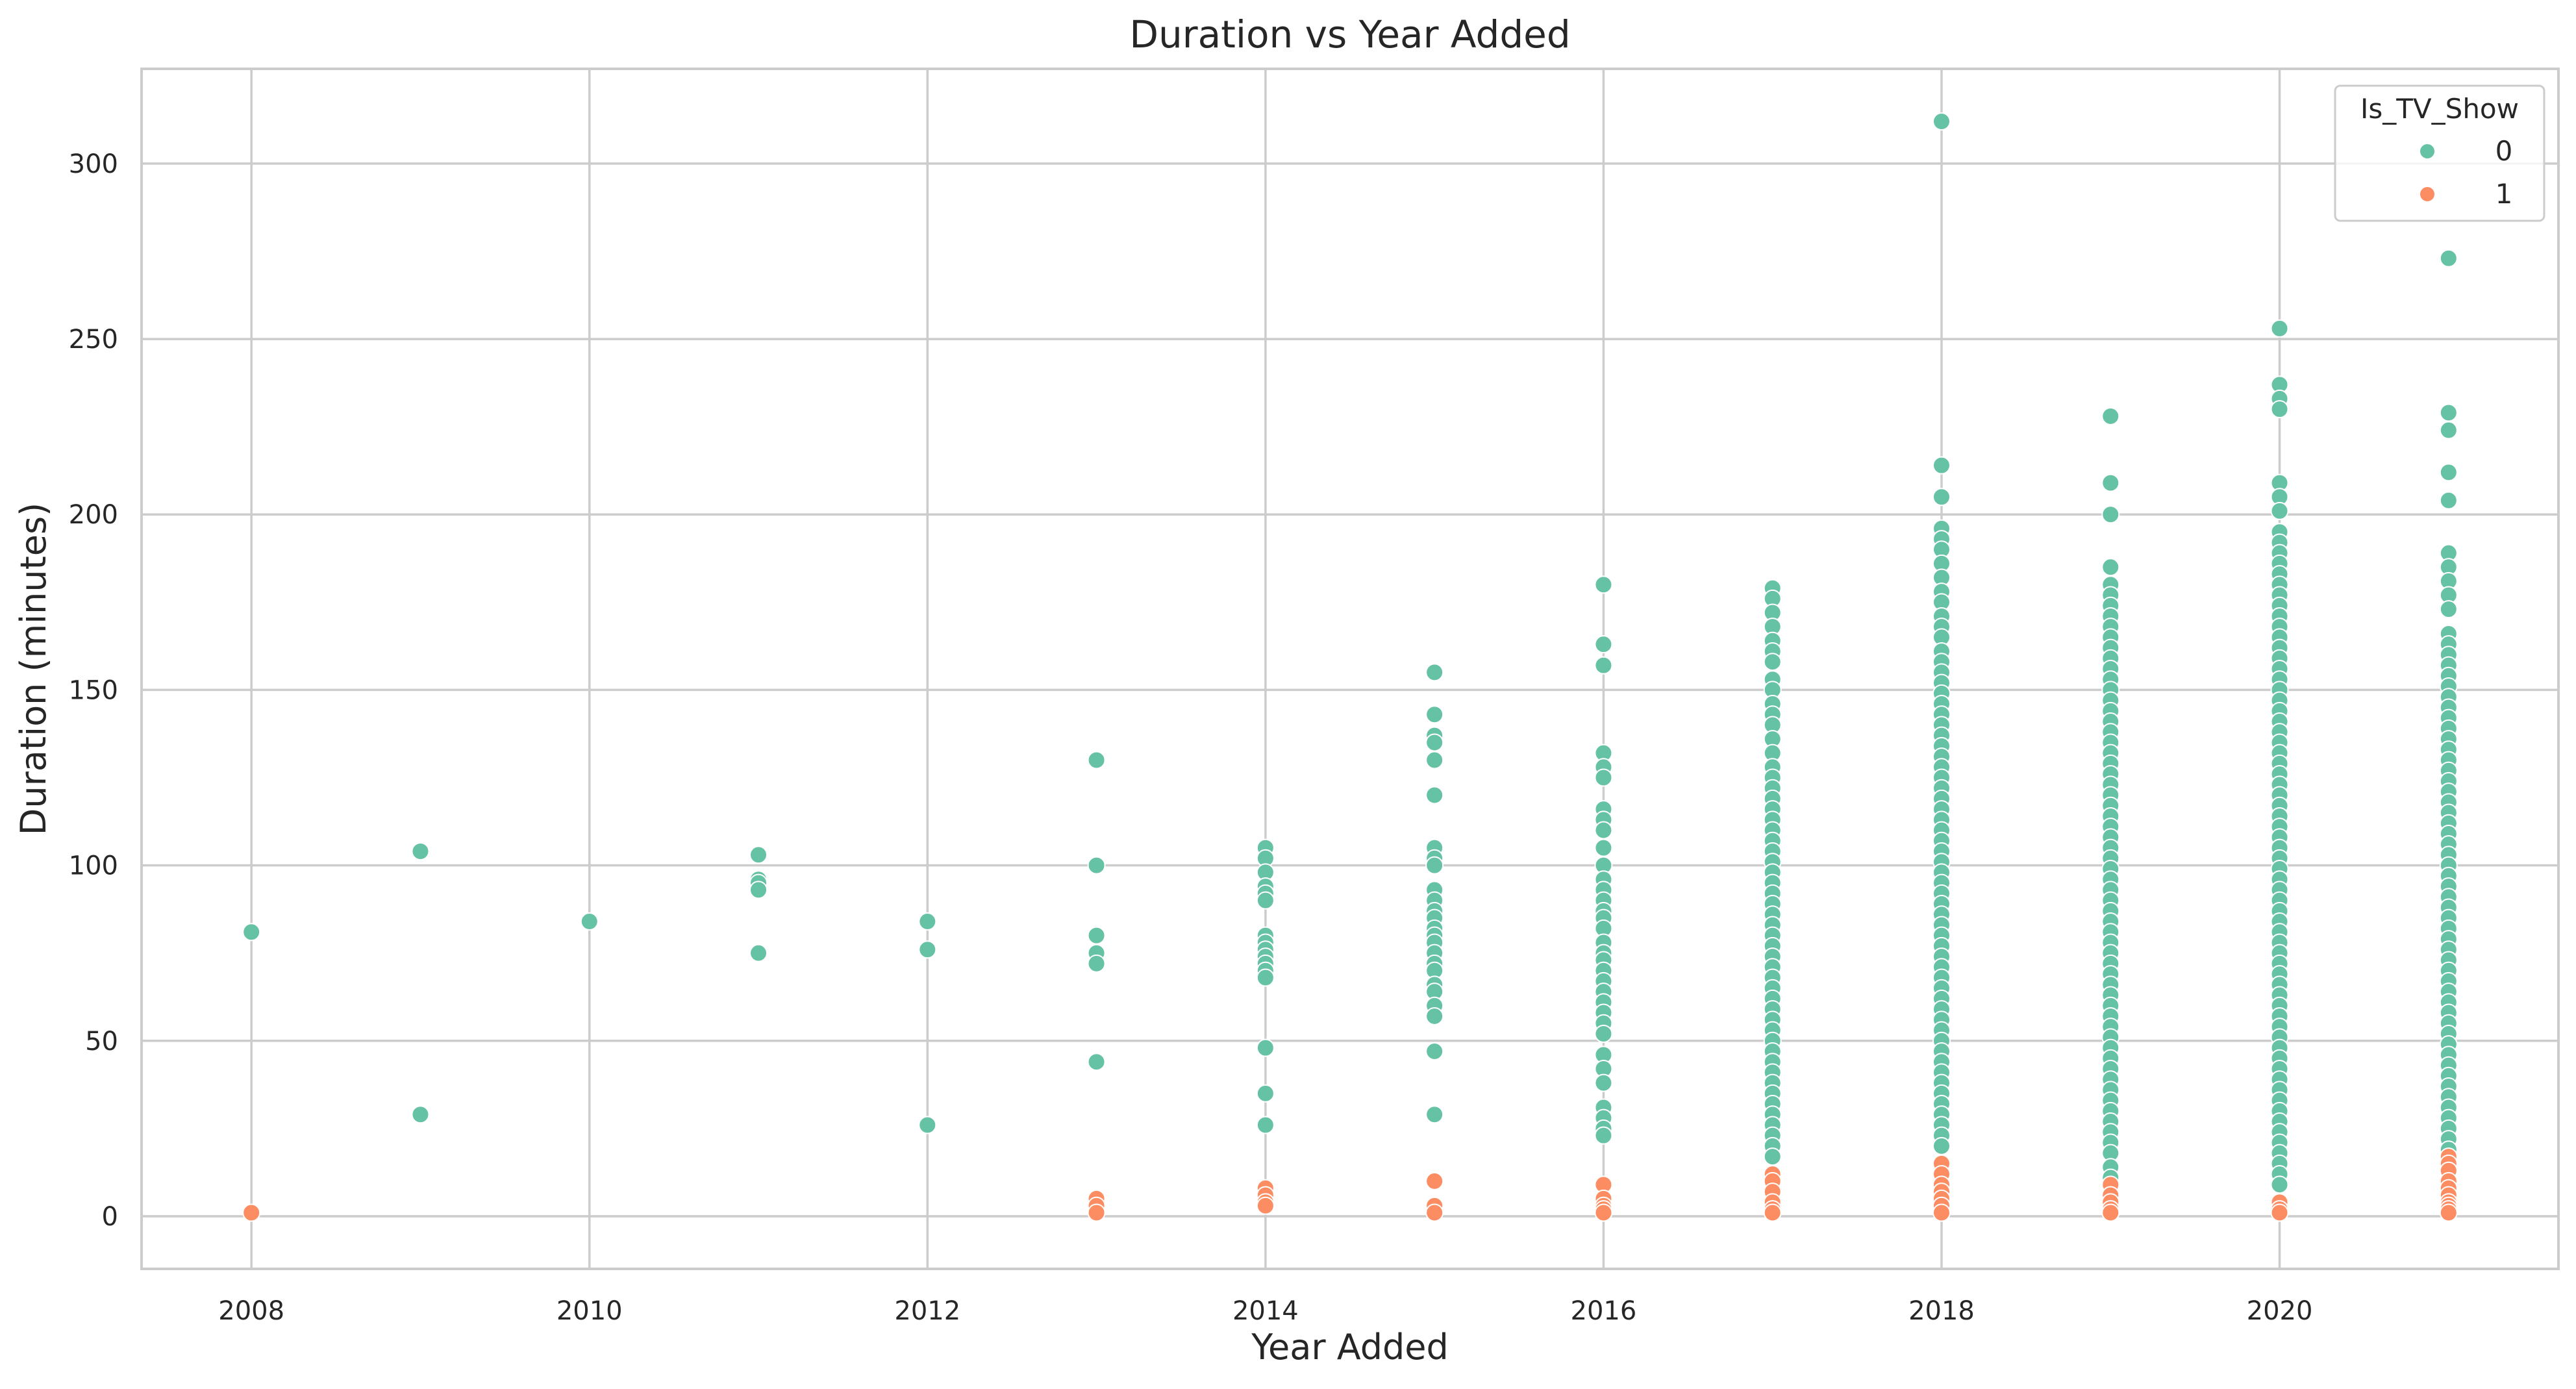 This screenshot has width=2576, height=1389. What do you see at coordinates (2504, 194) in the screenshot?
I see `legend-label-1: 1` at bounding box center [2504, 194].